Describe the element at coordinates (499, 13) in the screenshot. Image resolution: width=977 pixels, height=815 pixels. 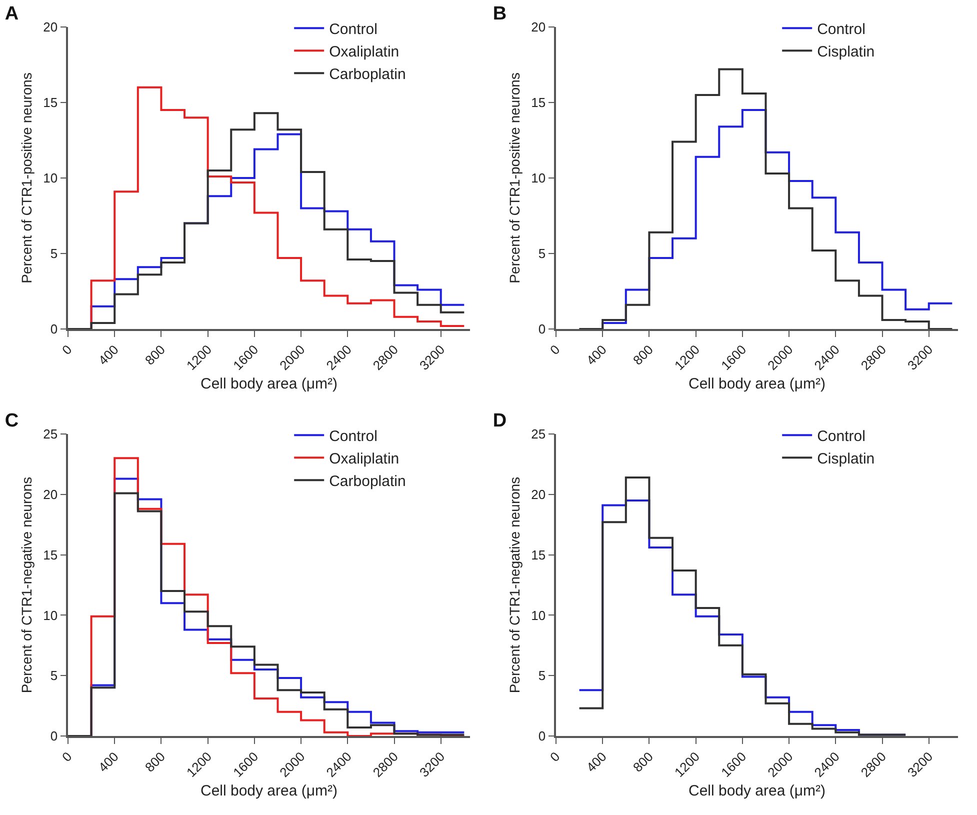
I see `chart-title: B` at that location.